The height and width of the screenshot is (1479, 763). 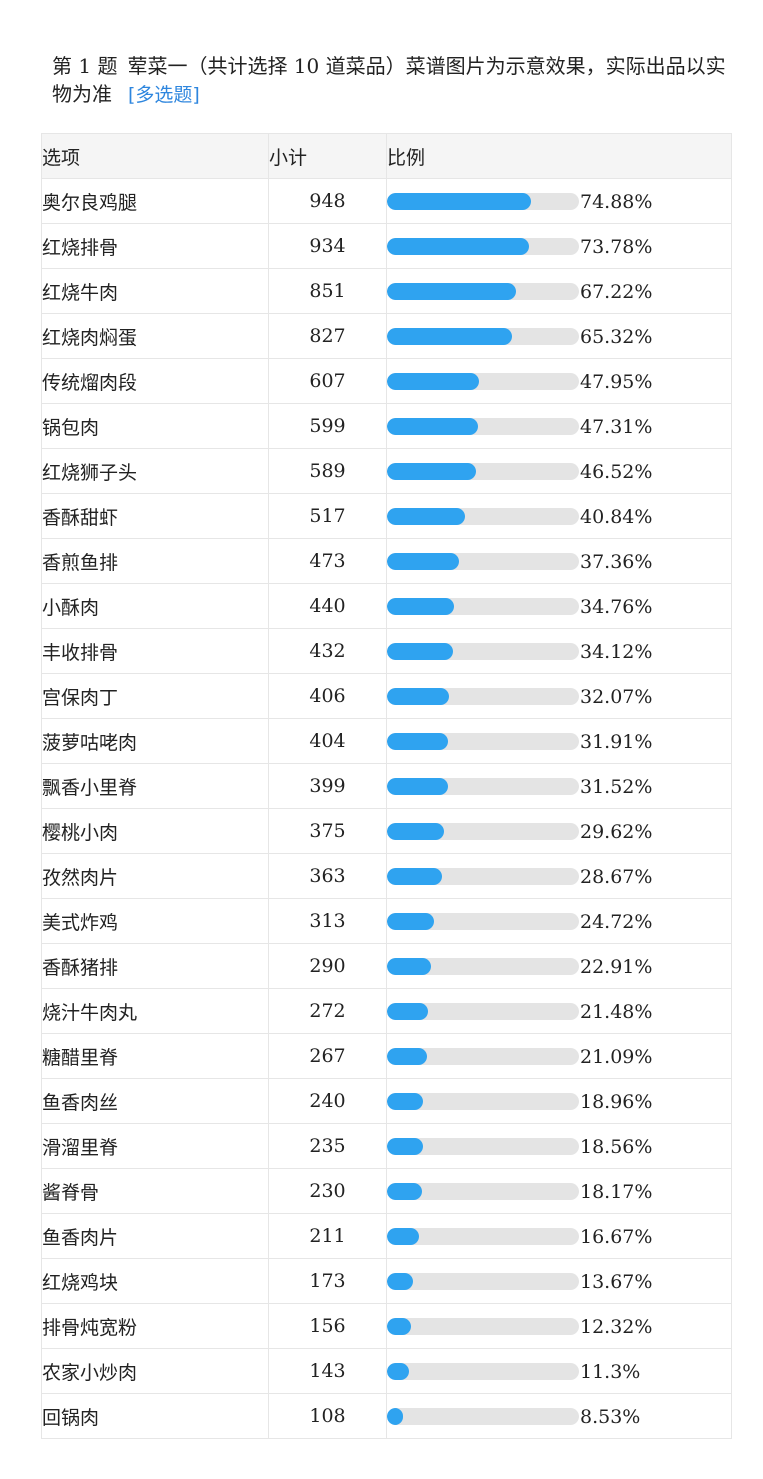 I want to click on table-row: 小酥肉 440 34.76%, so click(x=386, y=606).